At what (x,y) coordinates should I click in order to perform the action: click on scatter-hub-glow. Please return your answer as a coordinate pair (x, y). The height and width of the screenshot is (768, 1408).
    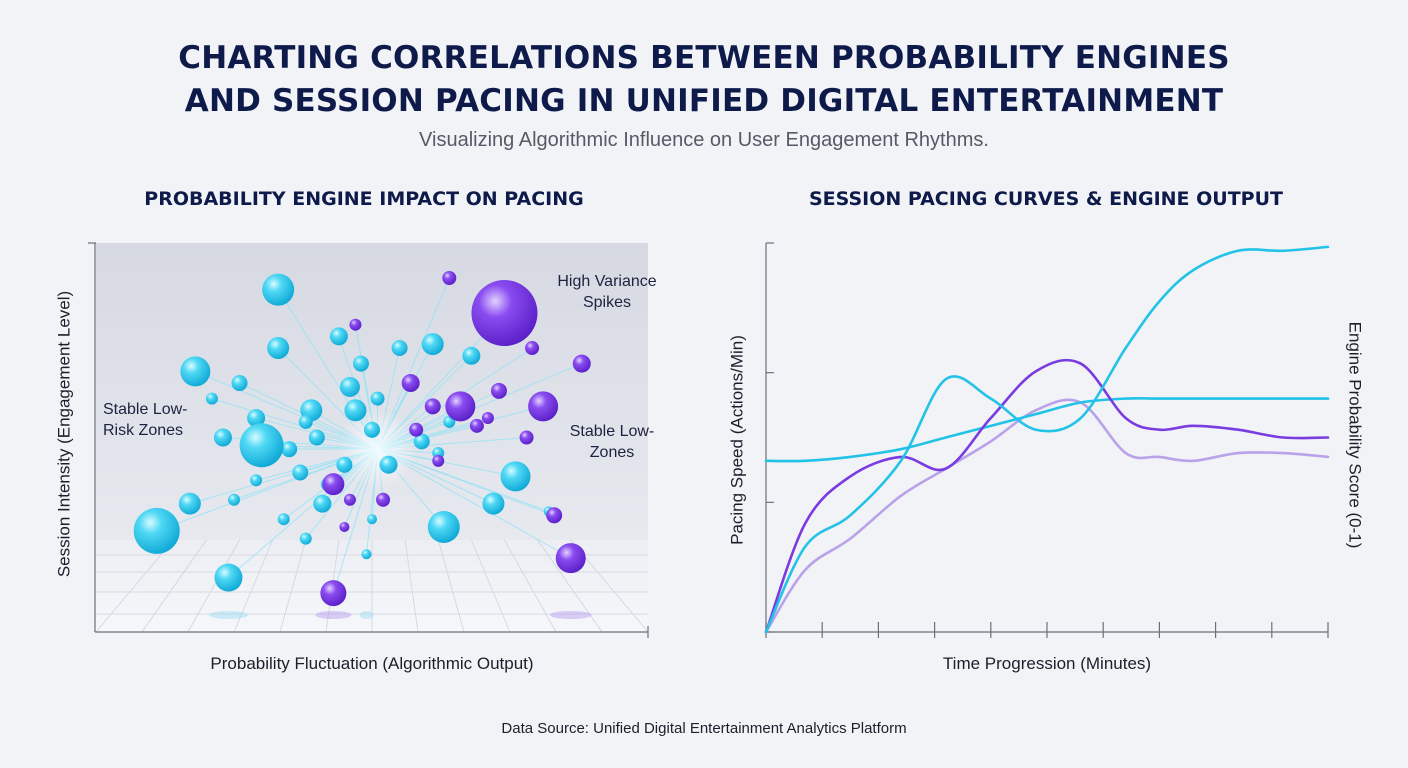
    Looking at the image, I should click on (377, 449).